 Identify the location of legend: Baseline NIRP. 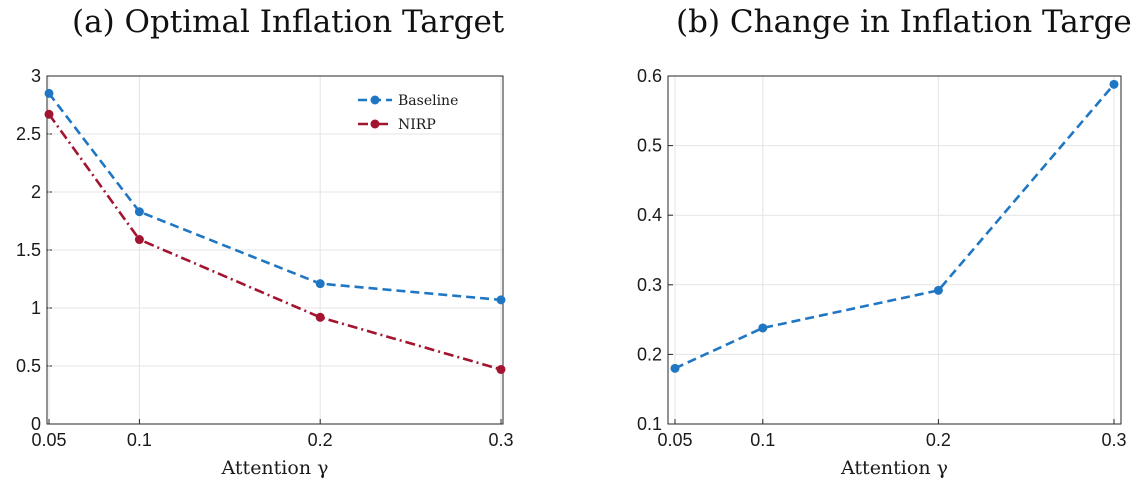
(408, 113).